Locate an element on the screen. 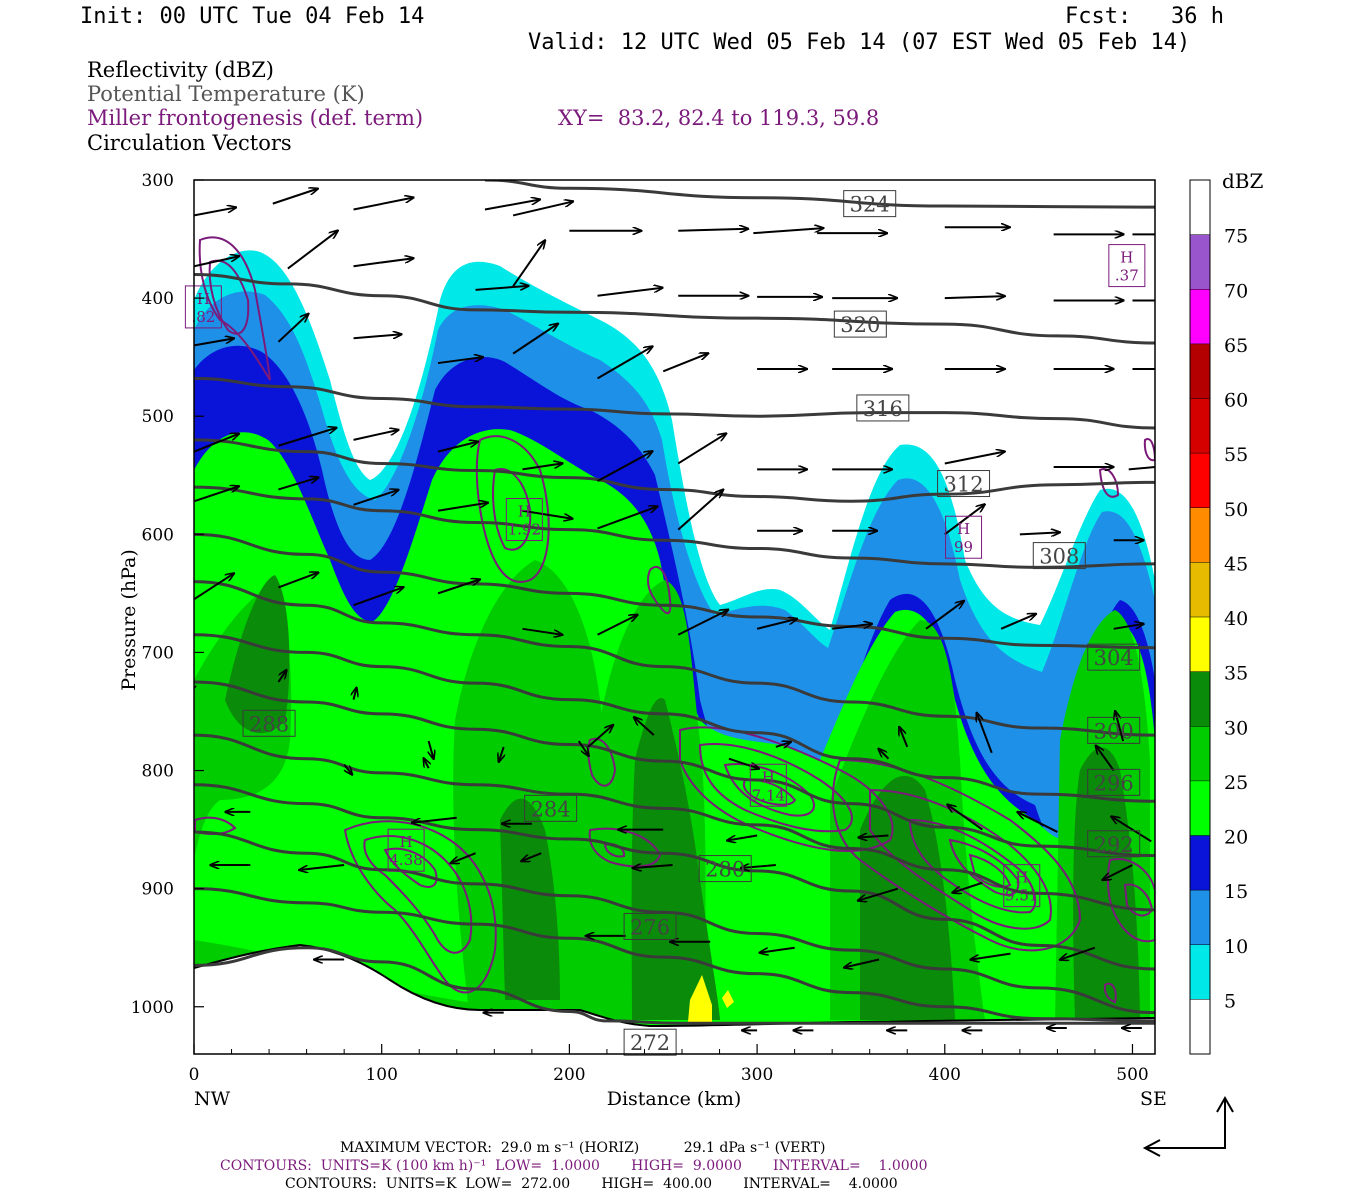 Image resolution: width=1350 pixels, height=1200 pixels. xy-endpoints: XY= 83.2, 82.4 to 119.3, 59.8 is located at coordinates (719, 118).